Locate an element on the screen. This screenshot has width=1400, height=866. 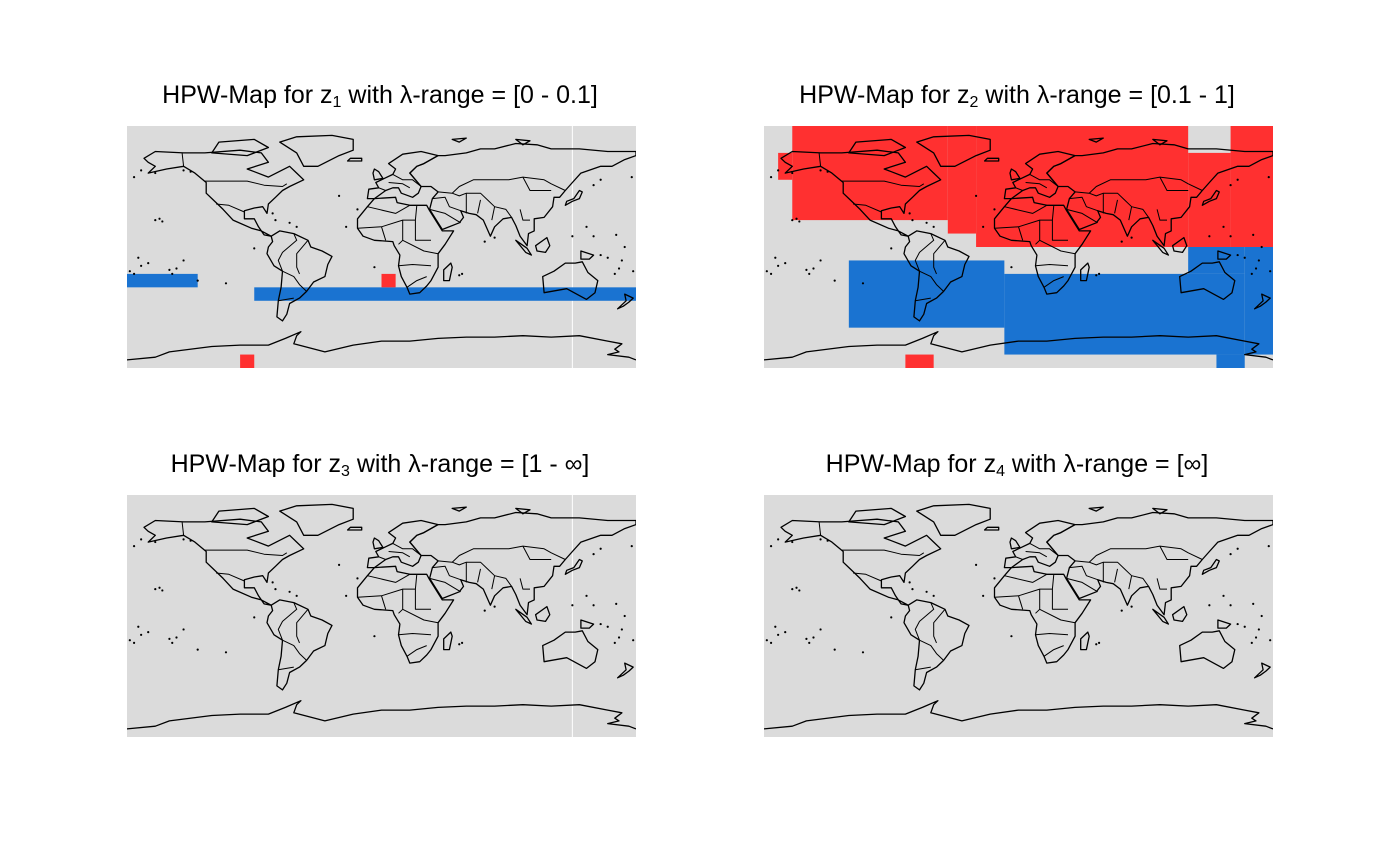
world-map is located at coordinates (1018, 247).